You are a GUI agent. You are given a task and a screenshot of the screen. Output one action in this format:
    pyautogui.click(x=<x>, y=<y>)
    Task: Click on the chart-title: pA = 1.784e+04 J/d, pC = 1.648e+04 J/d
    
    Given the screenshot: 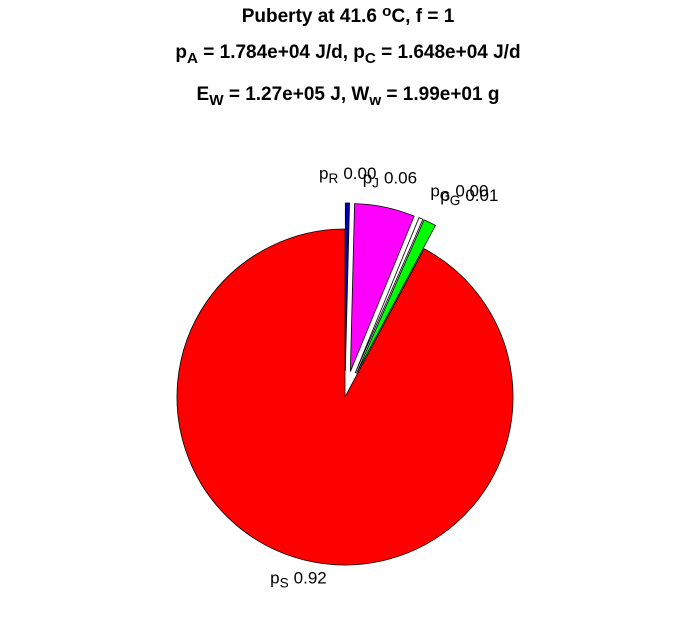 What is the action you would take?
    pyautogui.click(x=347, y=54)
    